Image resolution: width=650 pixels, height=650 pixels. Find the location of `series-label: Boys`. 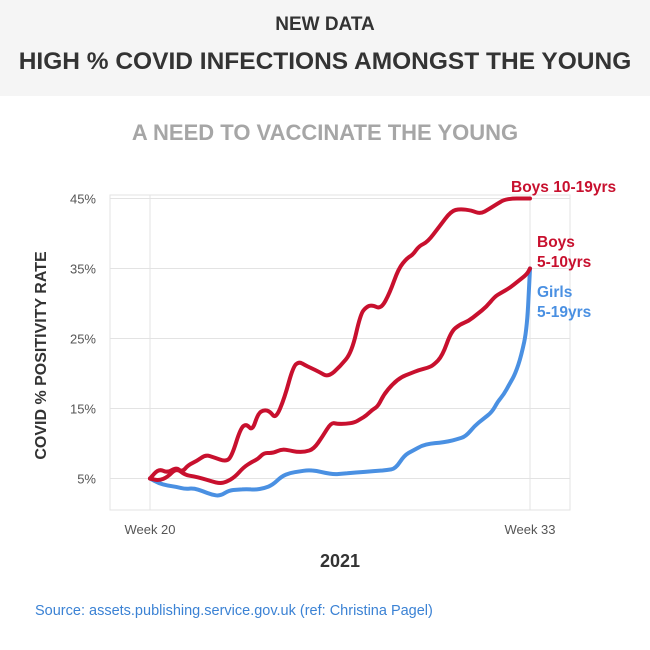

series-label: Boys is located at coordinates (556, 242).